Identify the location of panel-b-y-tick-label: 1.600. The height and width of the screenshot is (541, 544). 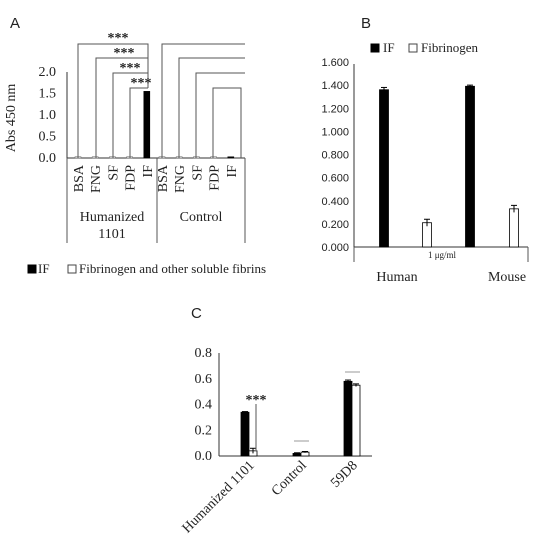
(335, 63).